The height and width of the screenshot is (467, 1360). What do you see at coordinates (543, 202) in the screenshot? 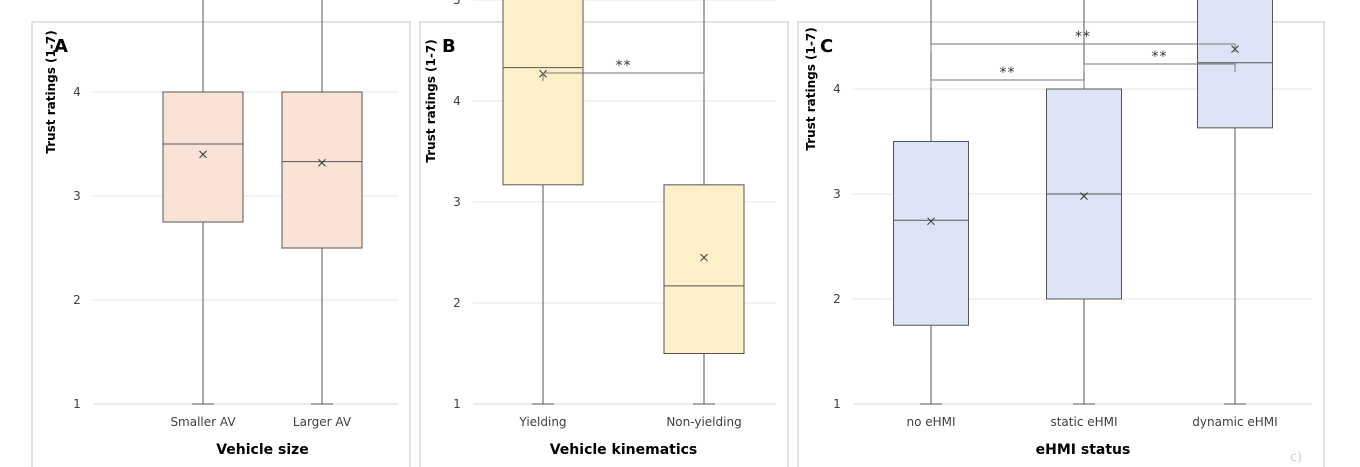
I see `box-yielding` at bounding box center [543, 202].